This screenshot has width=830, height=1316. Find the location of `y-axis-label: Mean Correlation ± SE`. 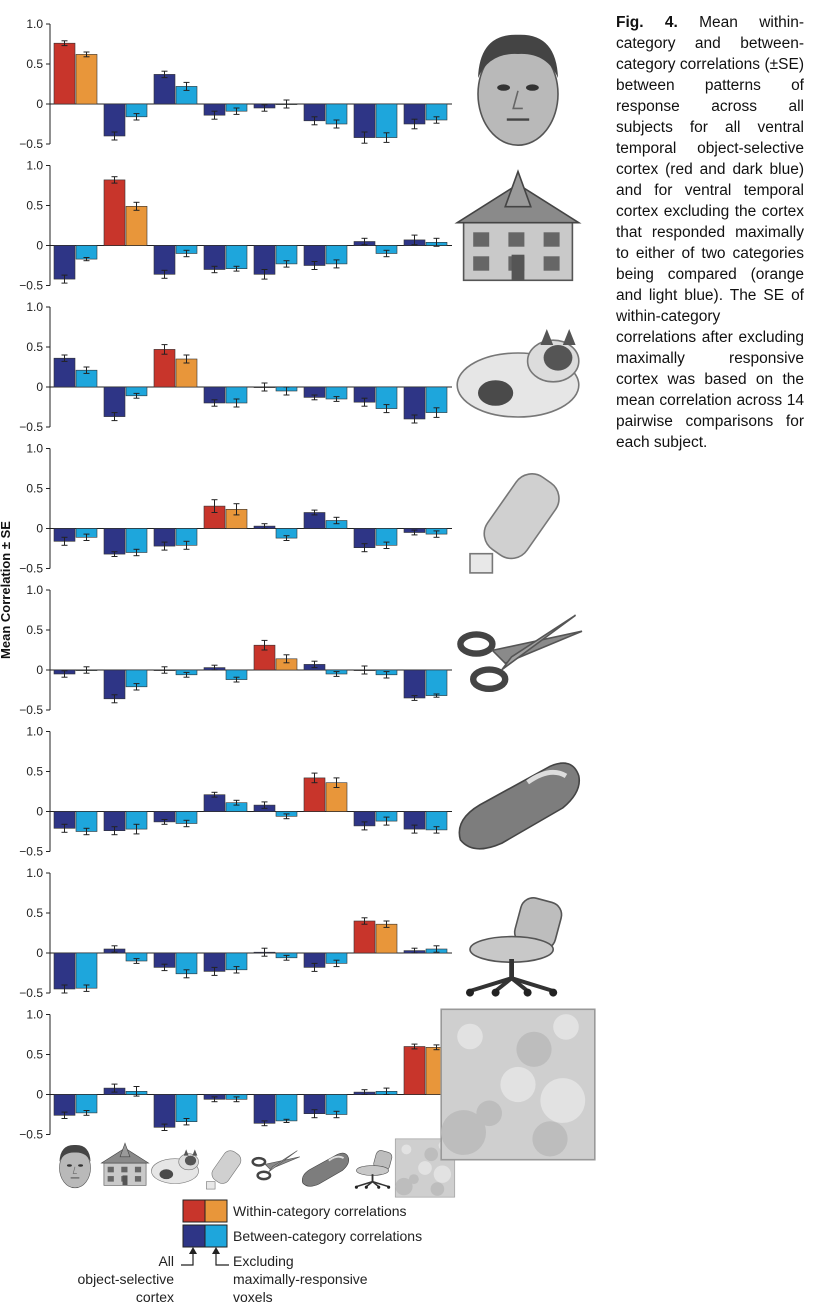

y-axis-label: Mean Correlation ± SE is located at coordinates (6, 590).